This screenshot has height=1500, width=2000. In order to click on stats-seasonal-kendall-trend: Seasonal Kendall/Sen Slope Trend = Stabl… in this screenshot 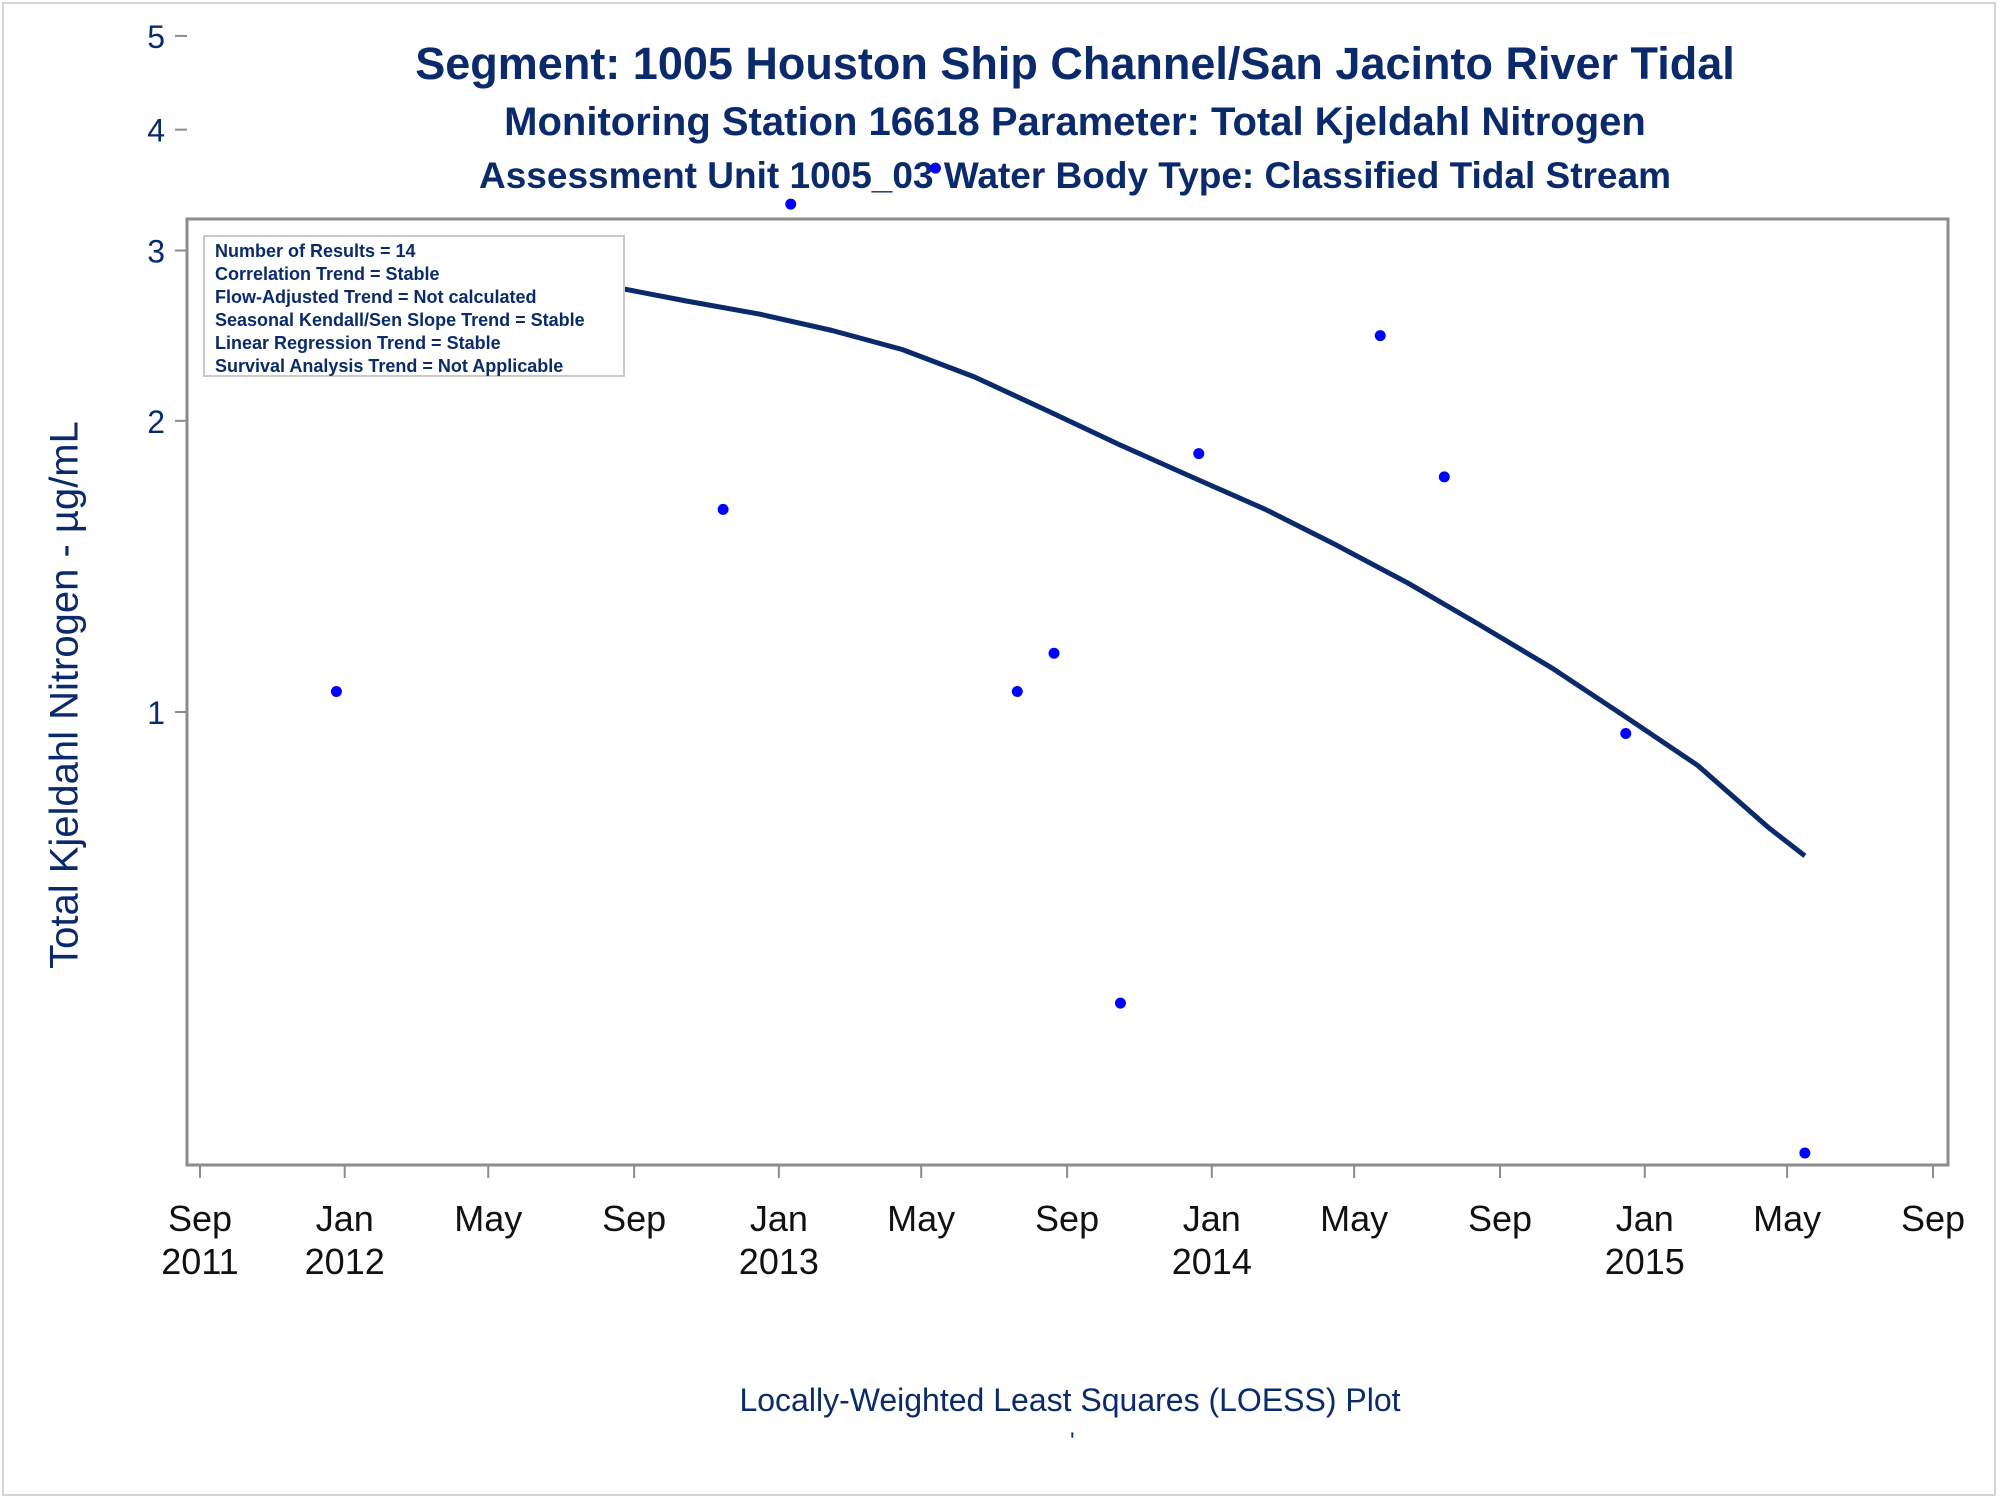, I will do `click(400, 320)`.